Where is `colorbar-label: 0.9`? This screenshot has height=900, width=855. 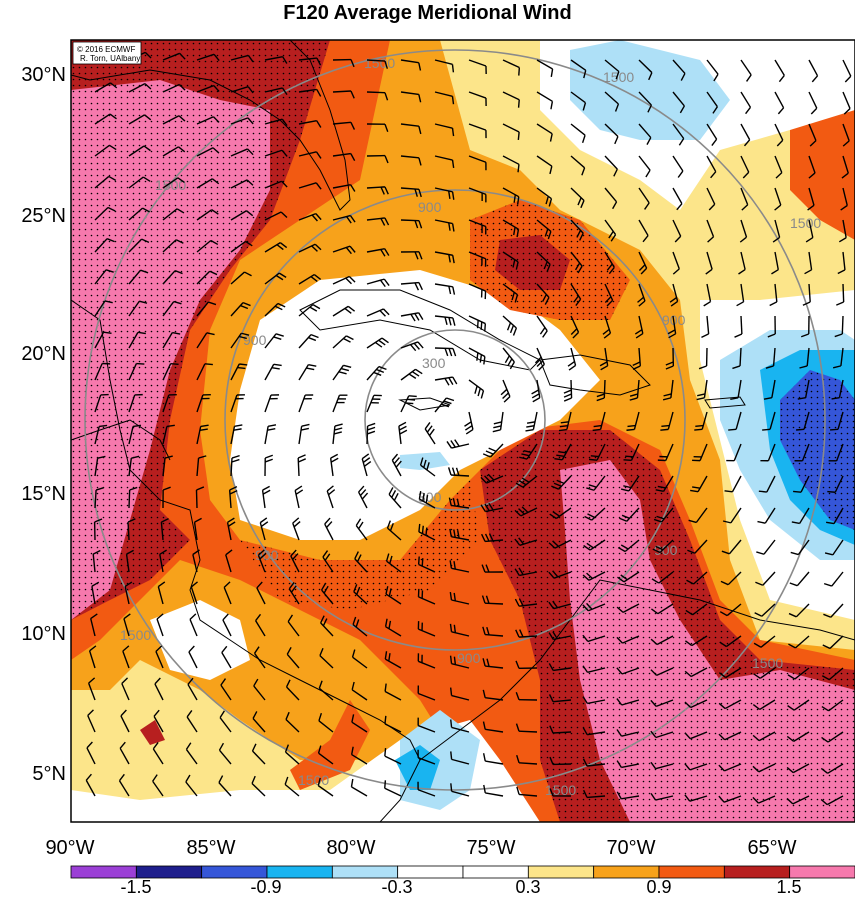 colorbar-label: 0.9 is located at coordinates (658, 887).